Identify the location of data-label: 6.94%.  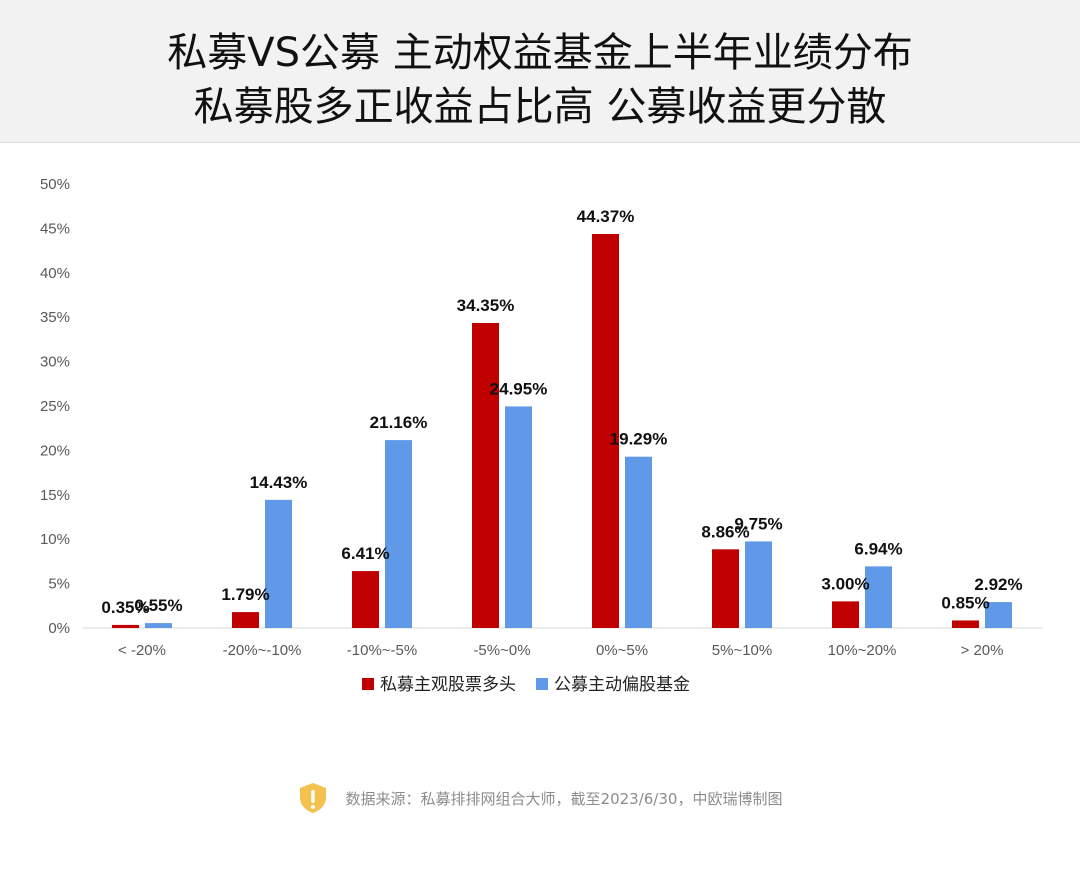
(878, 548).